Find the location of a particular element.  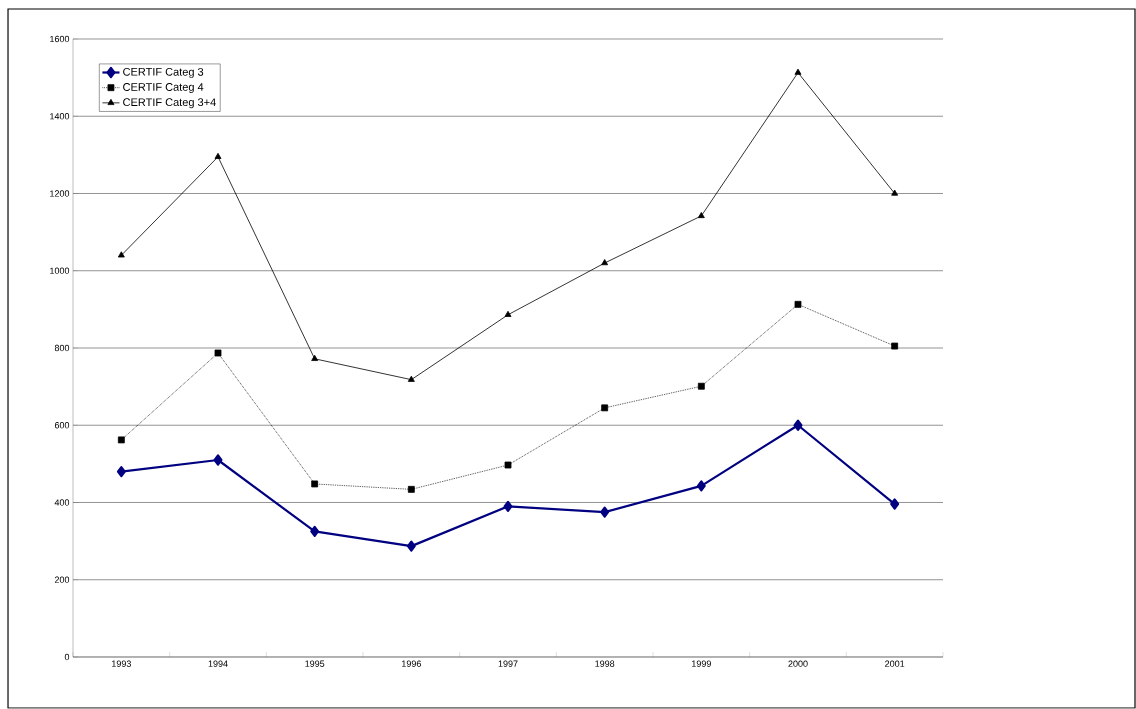

legend-label: CERTIF Categ 3+4 is located at coordinates (169, 103).